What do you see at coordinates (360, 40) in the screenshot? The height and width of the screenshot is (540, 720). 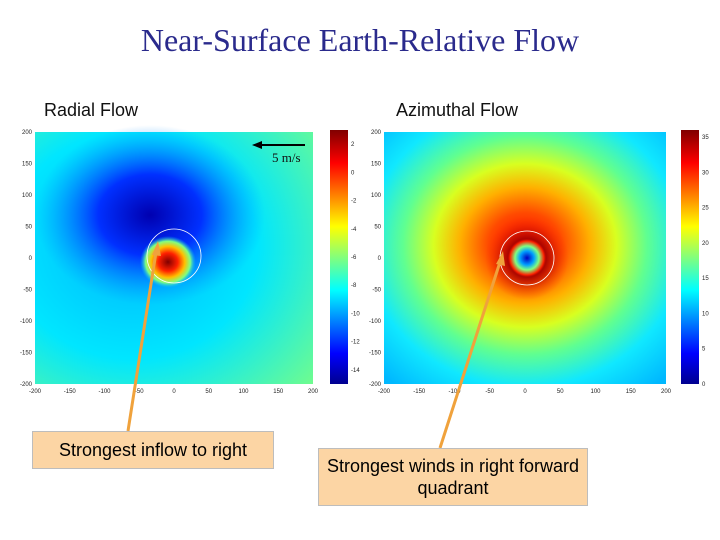 I see `slide-title: Near-Surface Earth-Relative Flow` at bounding box center [360, 40].